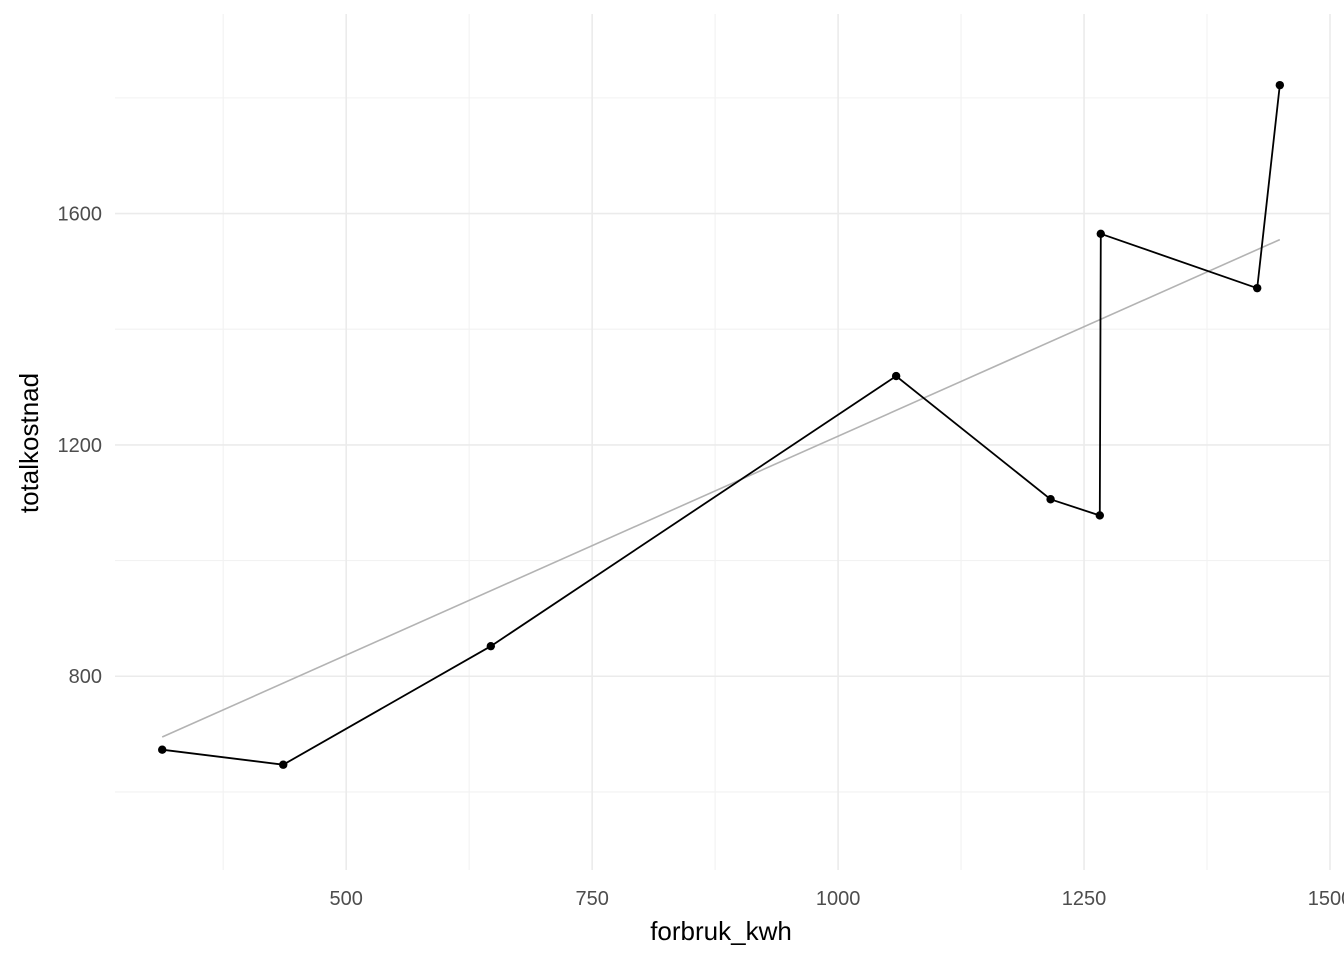  I want to click on y-tick-label: 800, so click(85, 677).